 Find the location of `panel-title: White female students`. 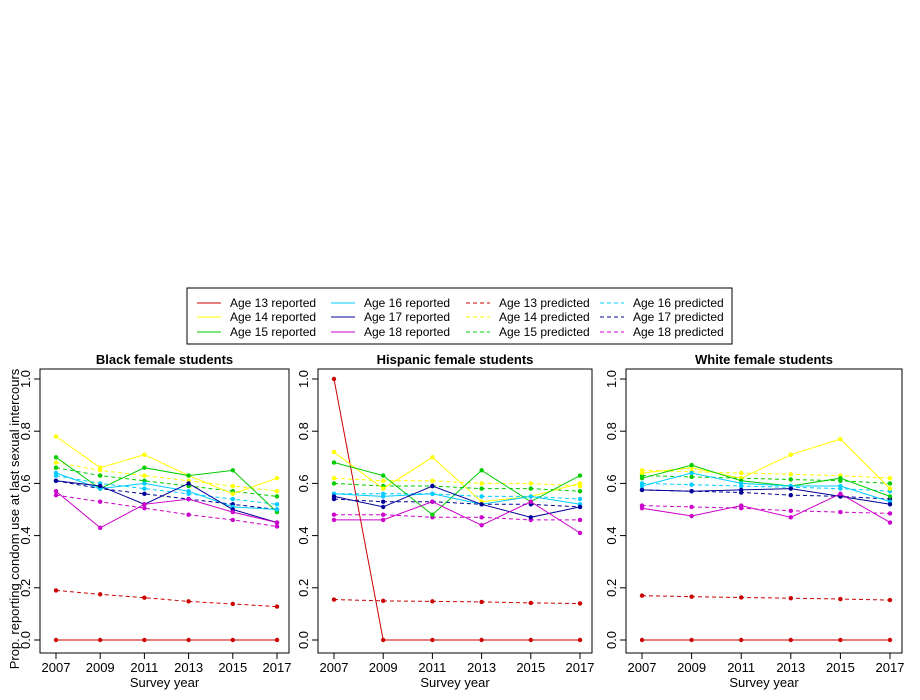

panel-title: White female students is located at coordinates (764, 359).